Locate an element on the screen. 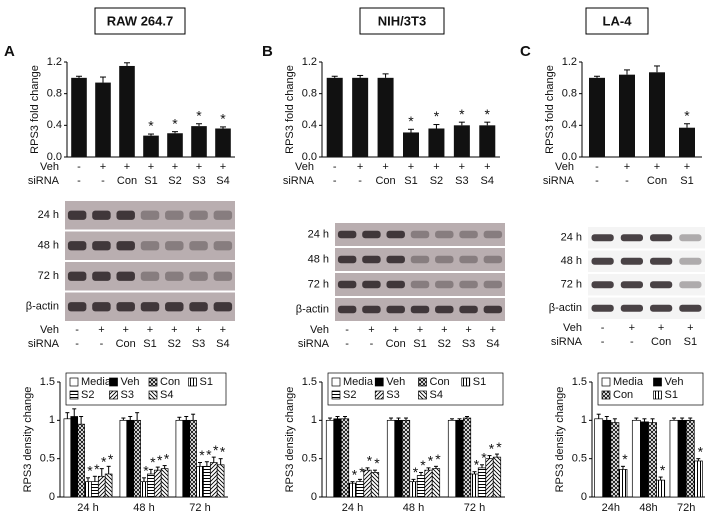 This screenshot has height=512, width=709. x-tick-label: 24 h is located at coordinates (352, 507).